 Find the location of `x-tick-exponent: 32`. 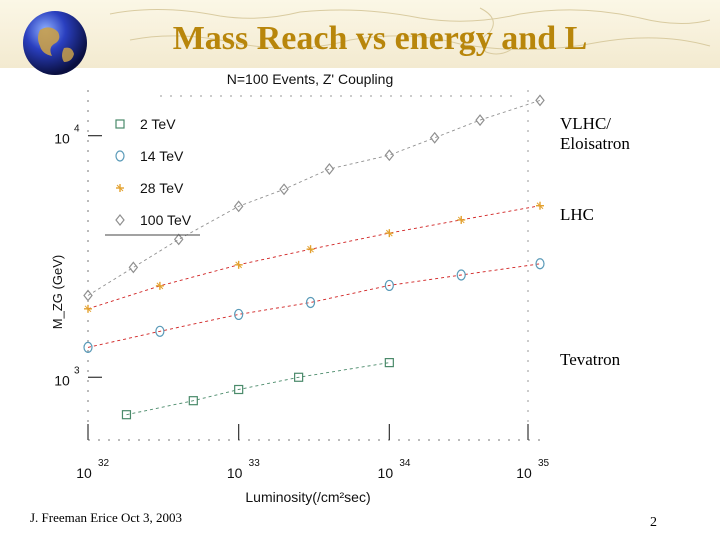

x-tick-exponent: 32 is located at coordinates (104, 463).